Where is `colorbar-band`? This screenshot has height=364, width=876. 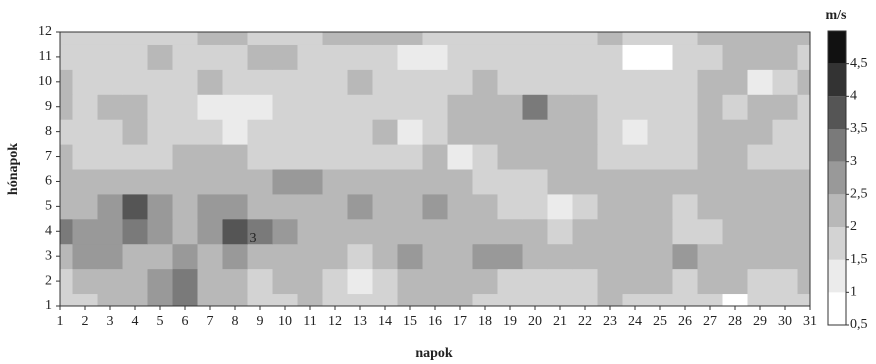
colorbar-band is located at coordinates (837, 47).